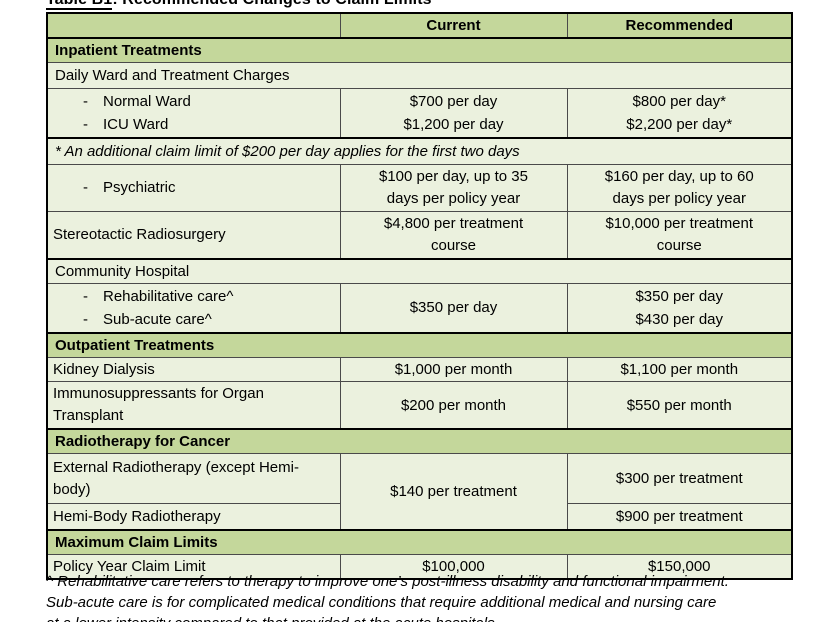 Image resolution: width=830 pixels, height=622 pixels. Describe the element at coordinates (193, 25) in the screenshot. I see `header-item-cell` at that location.